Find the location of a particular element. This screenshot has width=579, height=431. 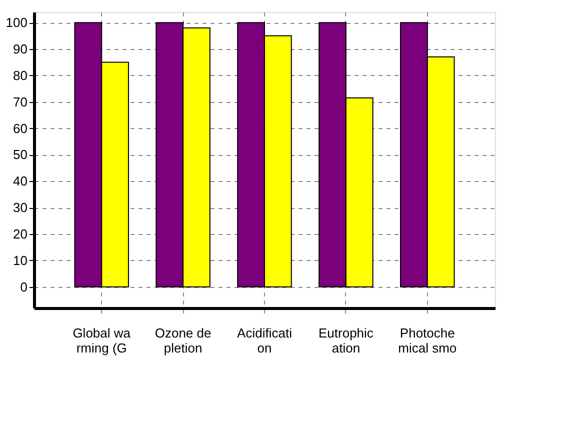

y-tick-label: 40 is located at coordinates (20, 181).